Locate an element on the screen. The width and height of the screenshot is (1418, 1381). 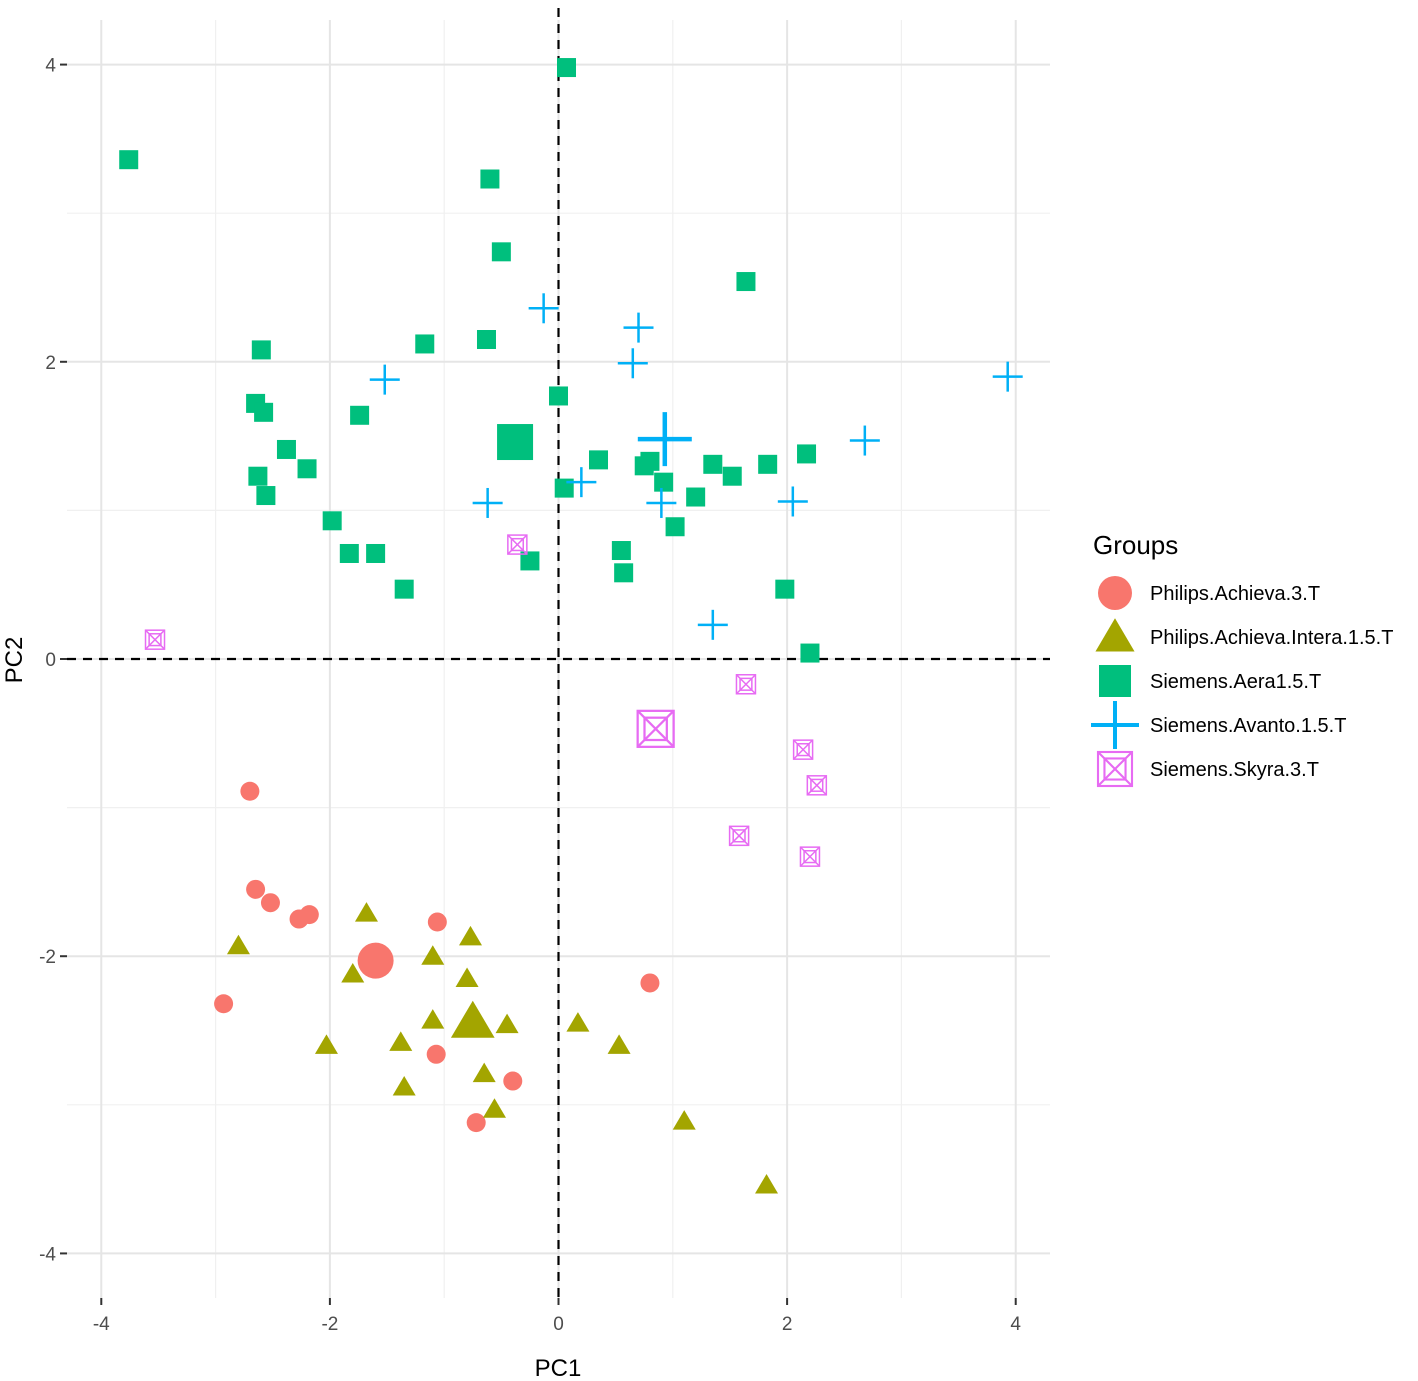
legend-label: Siemens.Avanto.1.5.T is located at coordinates (1248, 726).